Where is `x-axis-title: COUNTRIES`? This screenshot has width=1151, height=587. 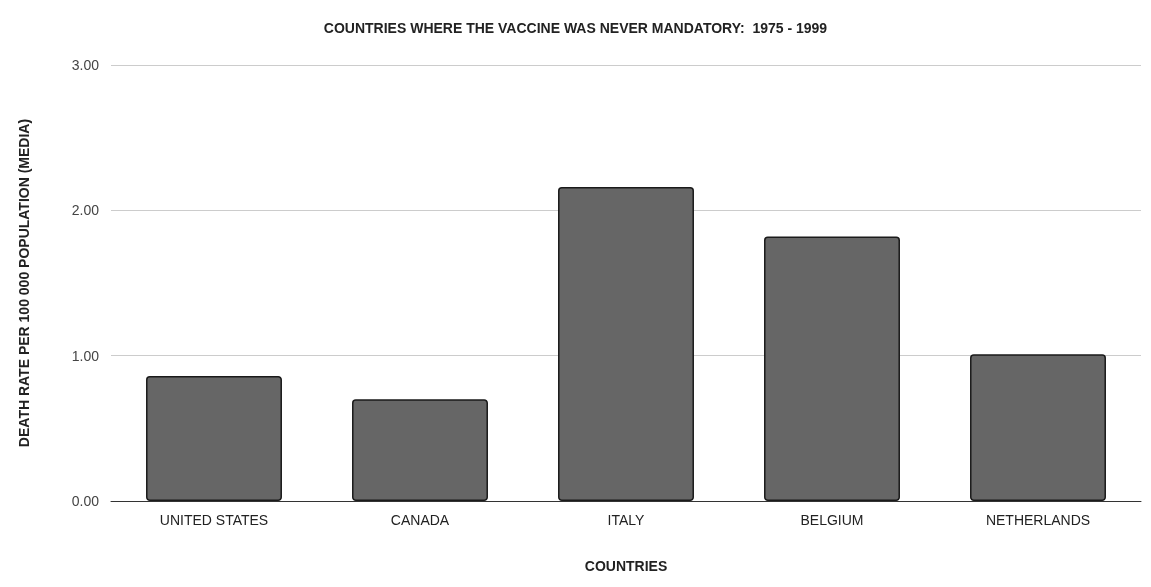
x-axis-title: COUNTRIES is located at coordinates (626, 566).